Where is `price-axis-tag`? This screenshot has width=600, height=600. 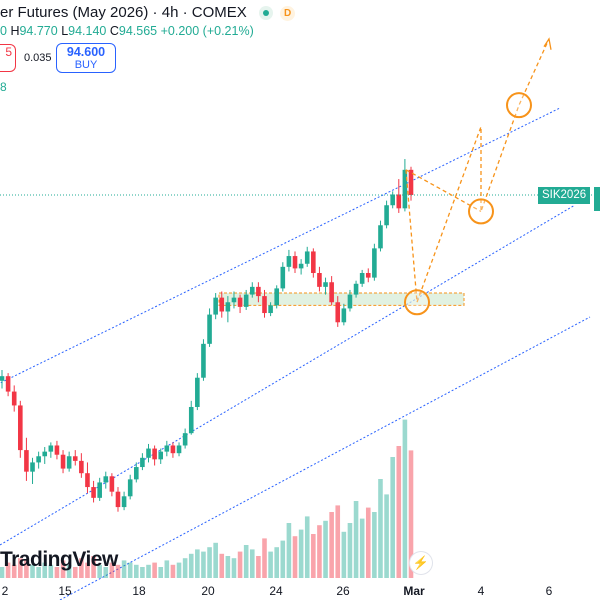
price-axis-tag is located at coordinates (597, 199).